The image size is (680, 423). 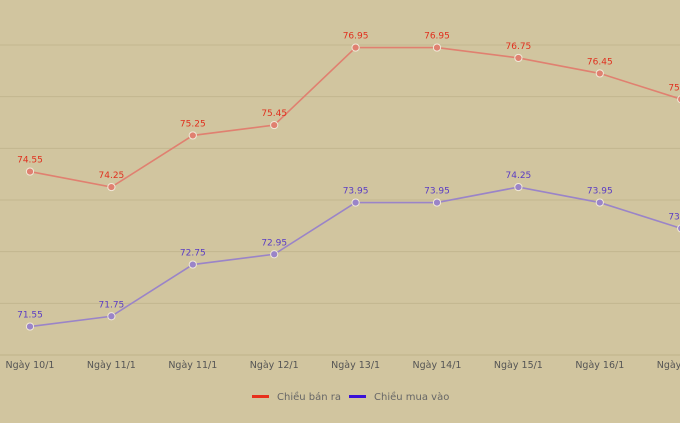 What do you see at coordinates (674, 217) in the screenshot?
I see `data-label: 73.45` at bounding box center [674, 217].